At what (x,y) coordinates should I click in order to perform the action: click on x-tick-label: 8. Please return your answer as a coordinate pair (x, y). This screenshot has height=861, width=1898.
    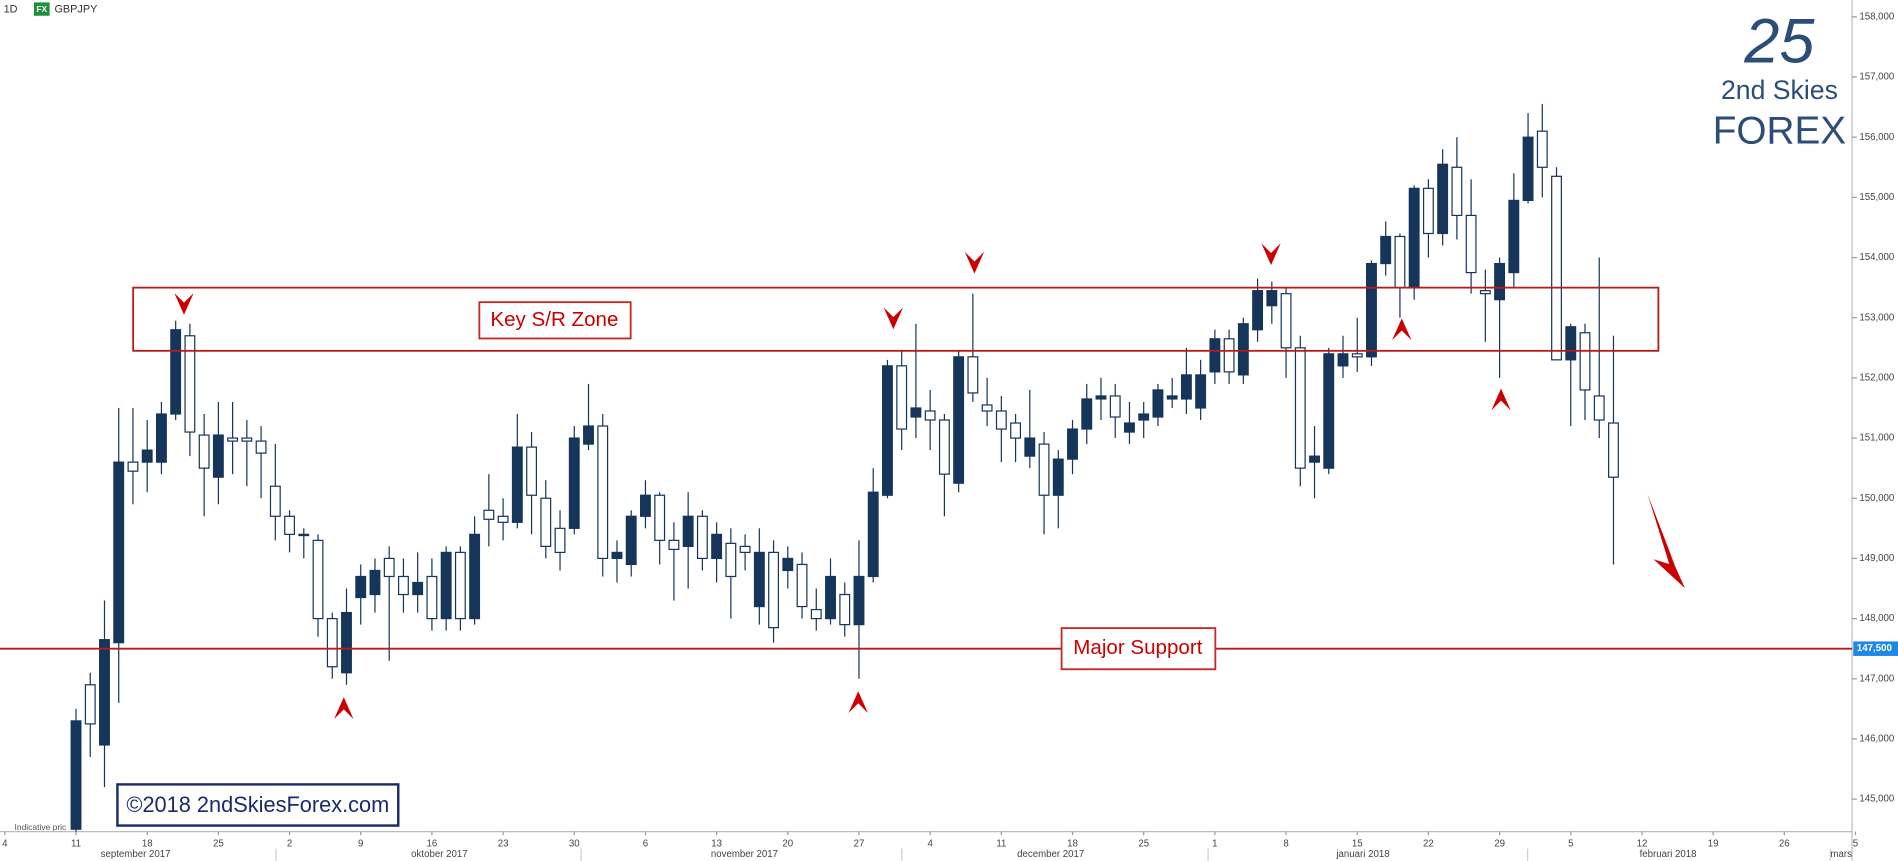
    Looking at the image, I should click on (1285, 843).